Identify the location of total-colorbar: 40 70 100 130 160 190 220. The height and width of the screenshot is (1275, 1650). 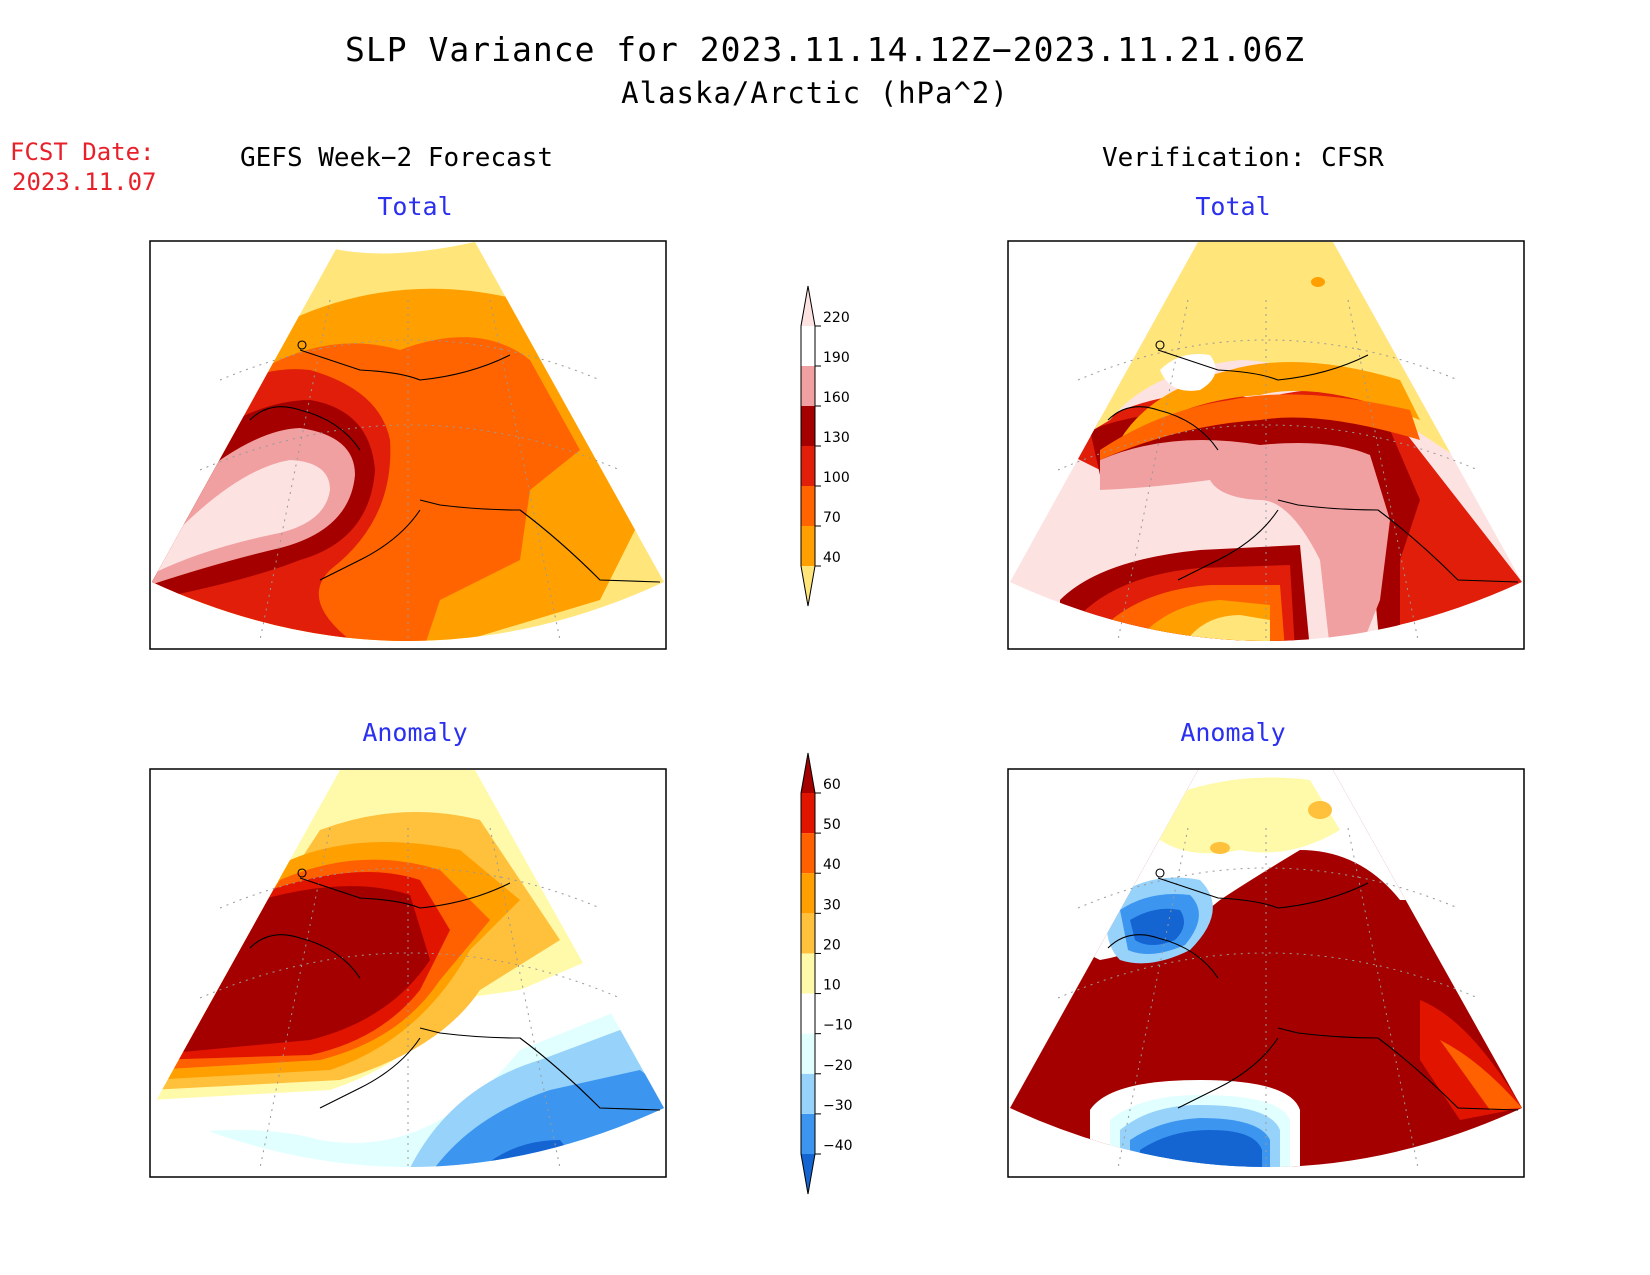
(825, 446).